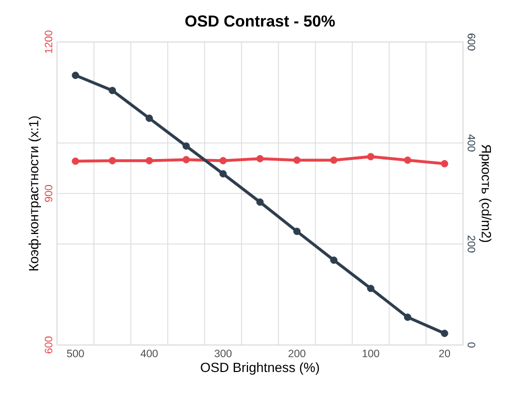 Image resolution: width=513 pixels, height=397 pixels. I want to click on y-tick-label: 900, so click(48, 193).